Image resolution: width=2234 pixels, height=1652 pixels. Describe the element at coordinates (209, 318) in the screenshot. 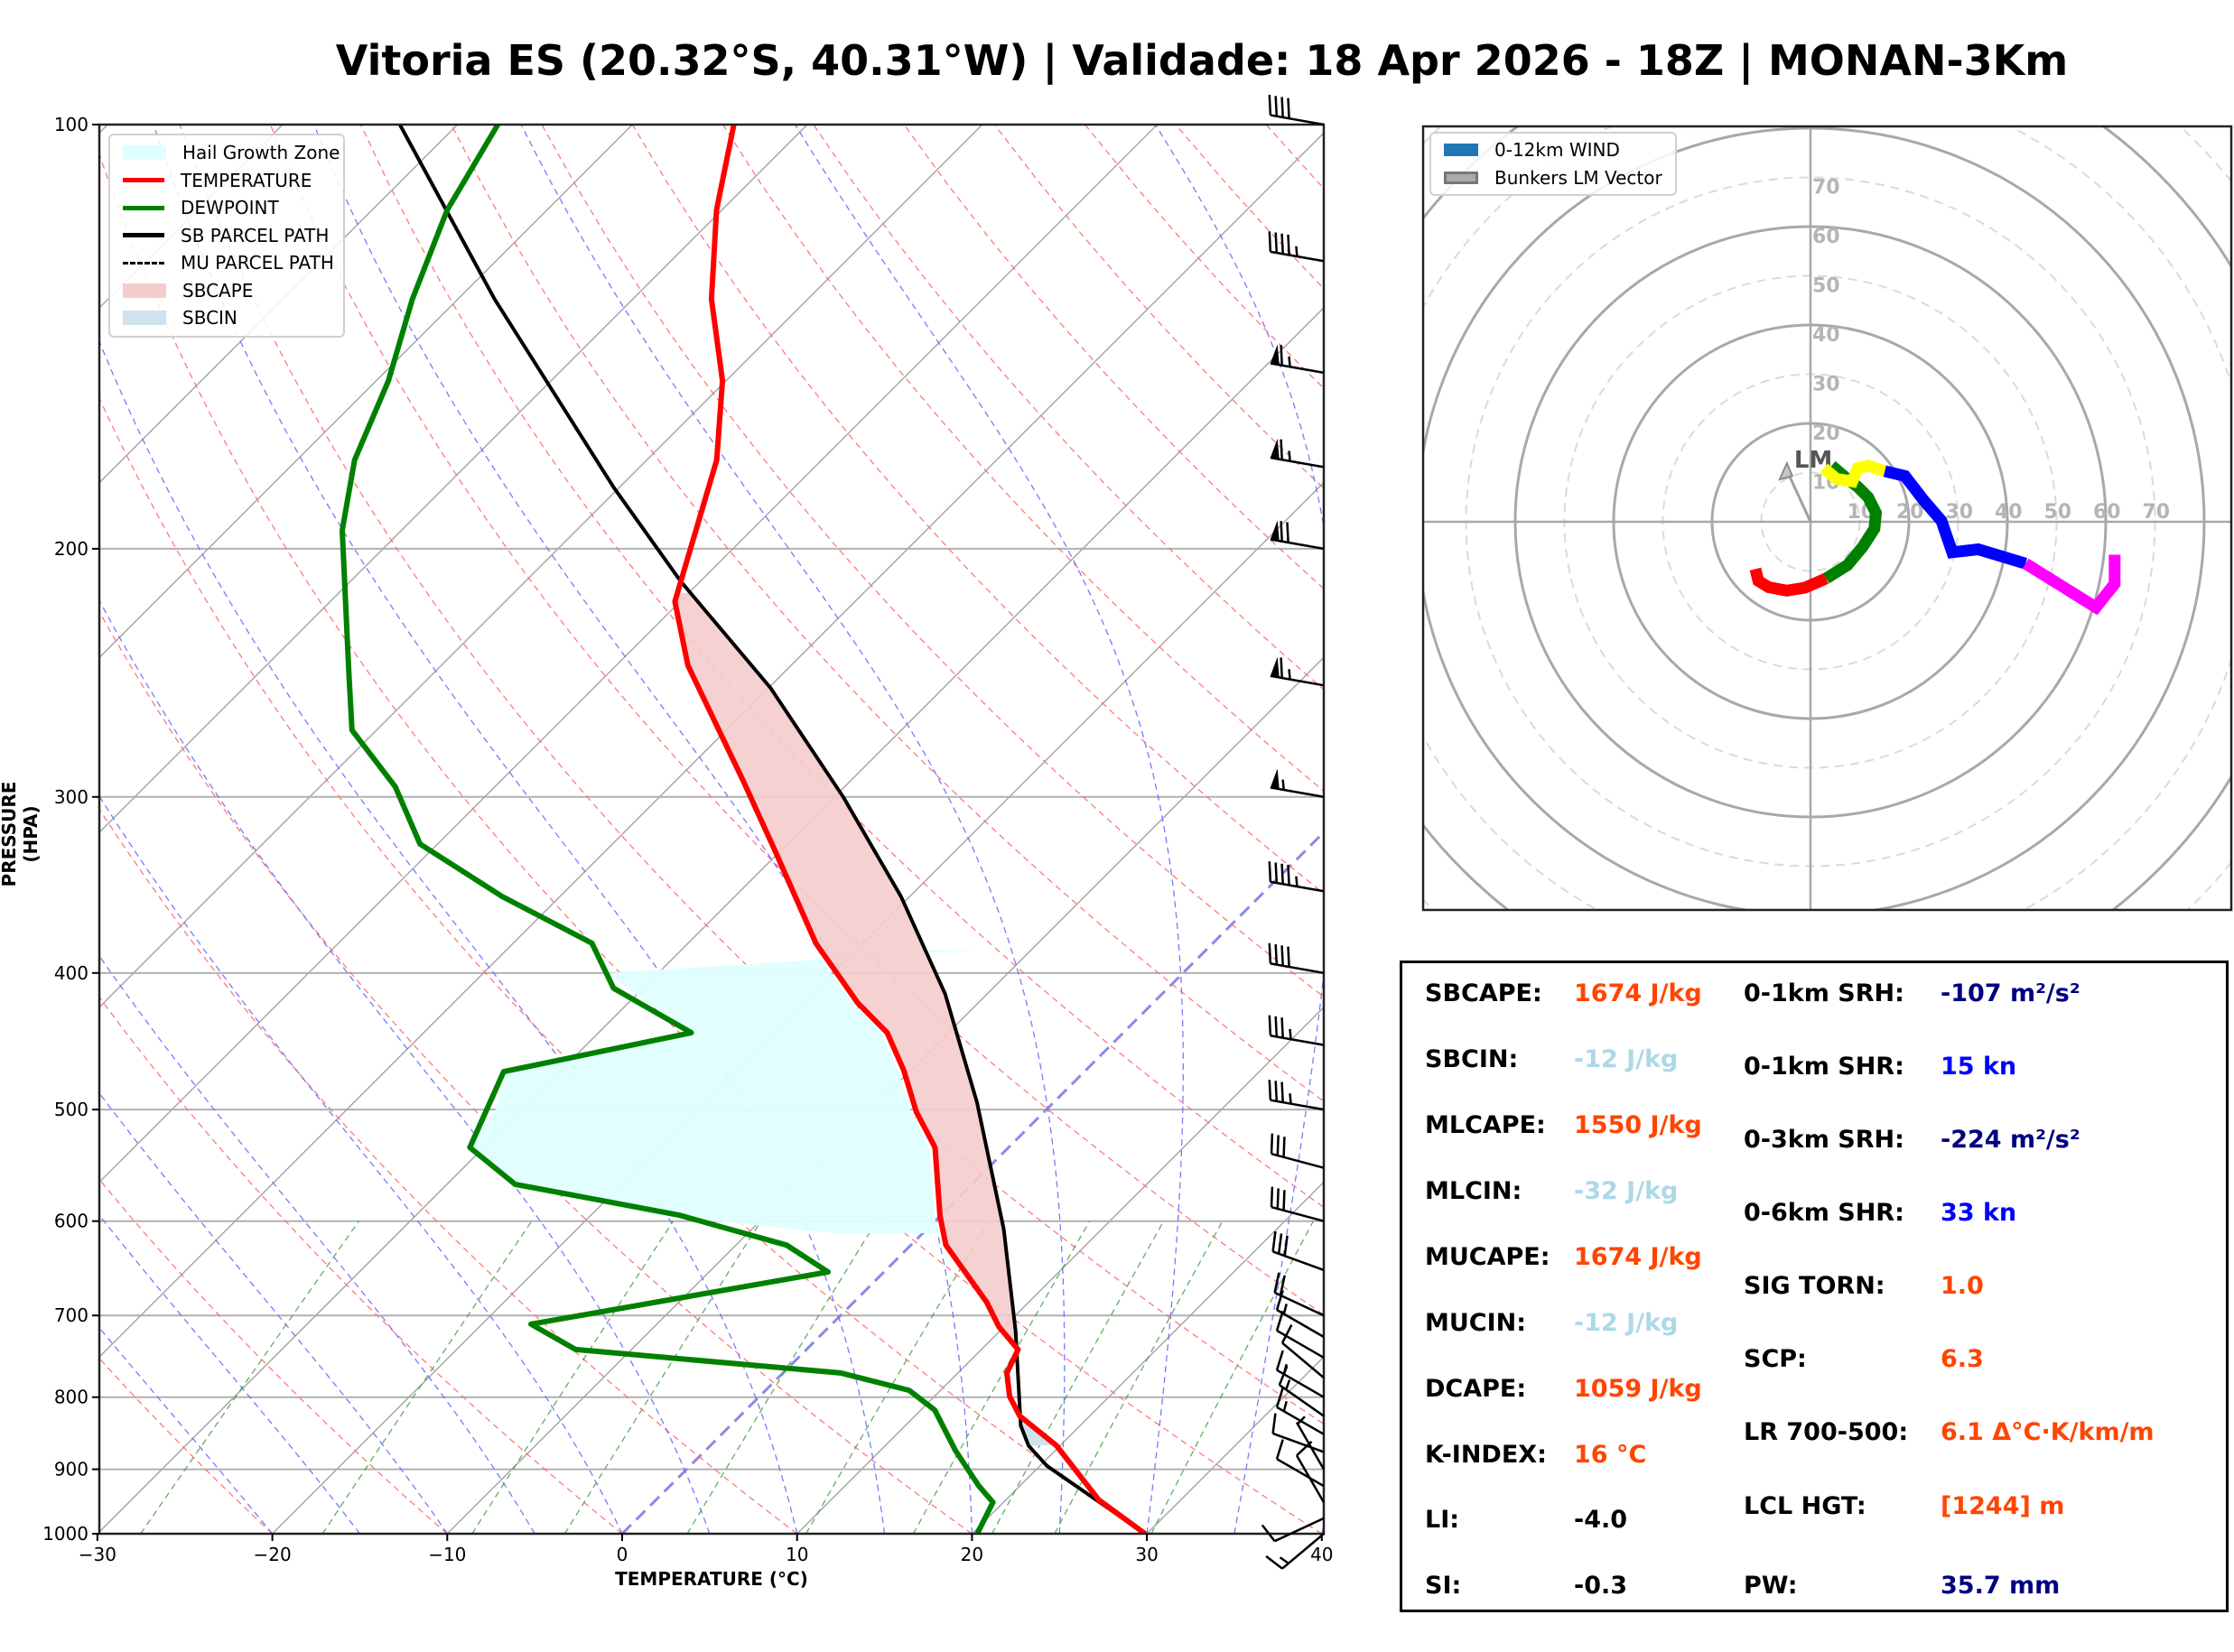

I see `legend-label: SBCIN` at that location.